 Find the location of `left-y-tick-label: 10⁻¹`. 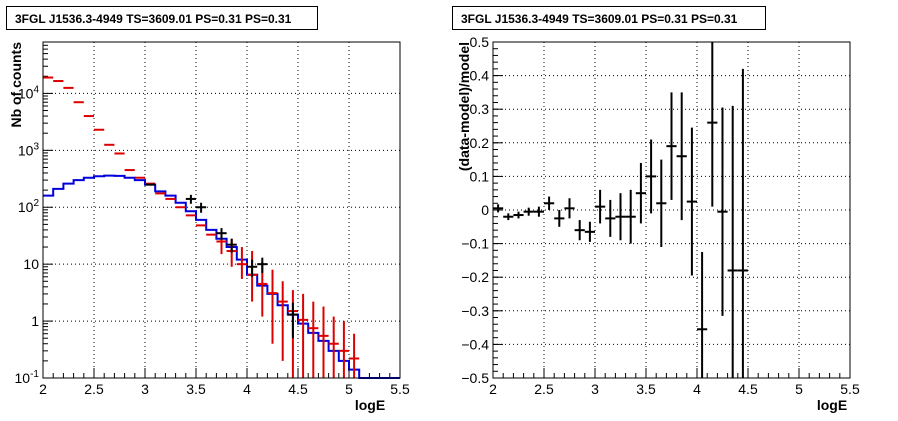

left-y-tick-label: 10⁻¹ is located at coordinates (27, 377).